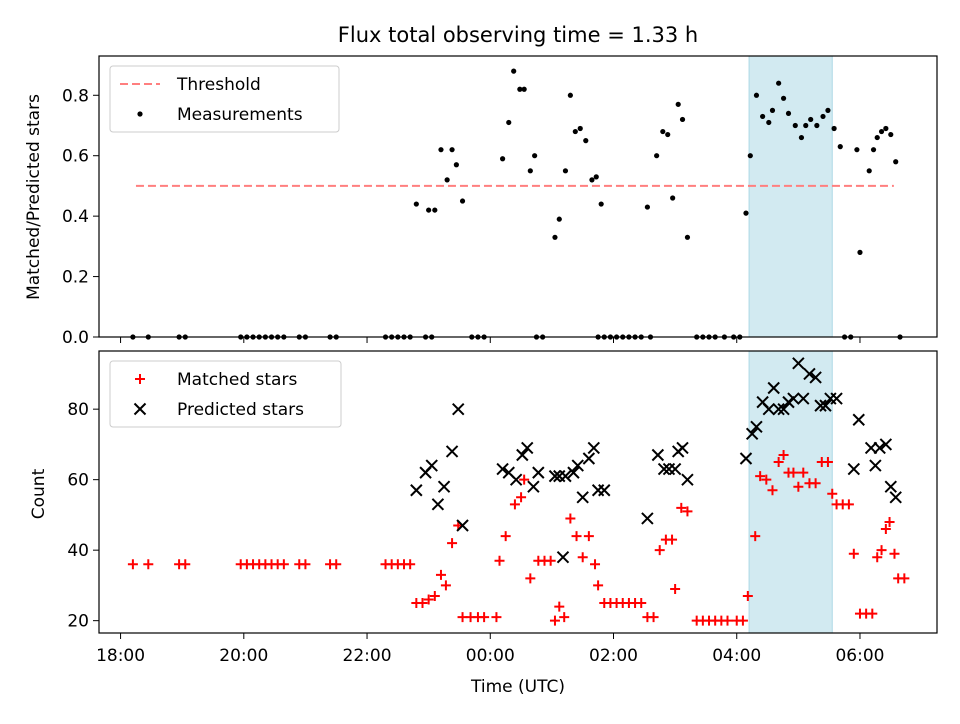  What do you see at coordinates (78, 410) in the screenshot?
I see `y-tick-label: 80` at bounding box center [78, 410].